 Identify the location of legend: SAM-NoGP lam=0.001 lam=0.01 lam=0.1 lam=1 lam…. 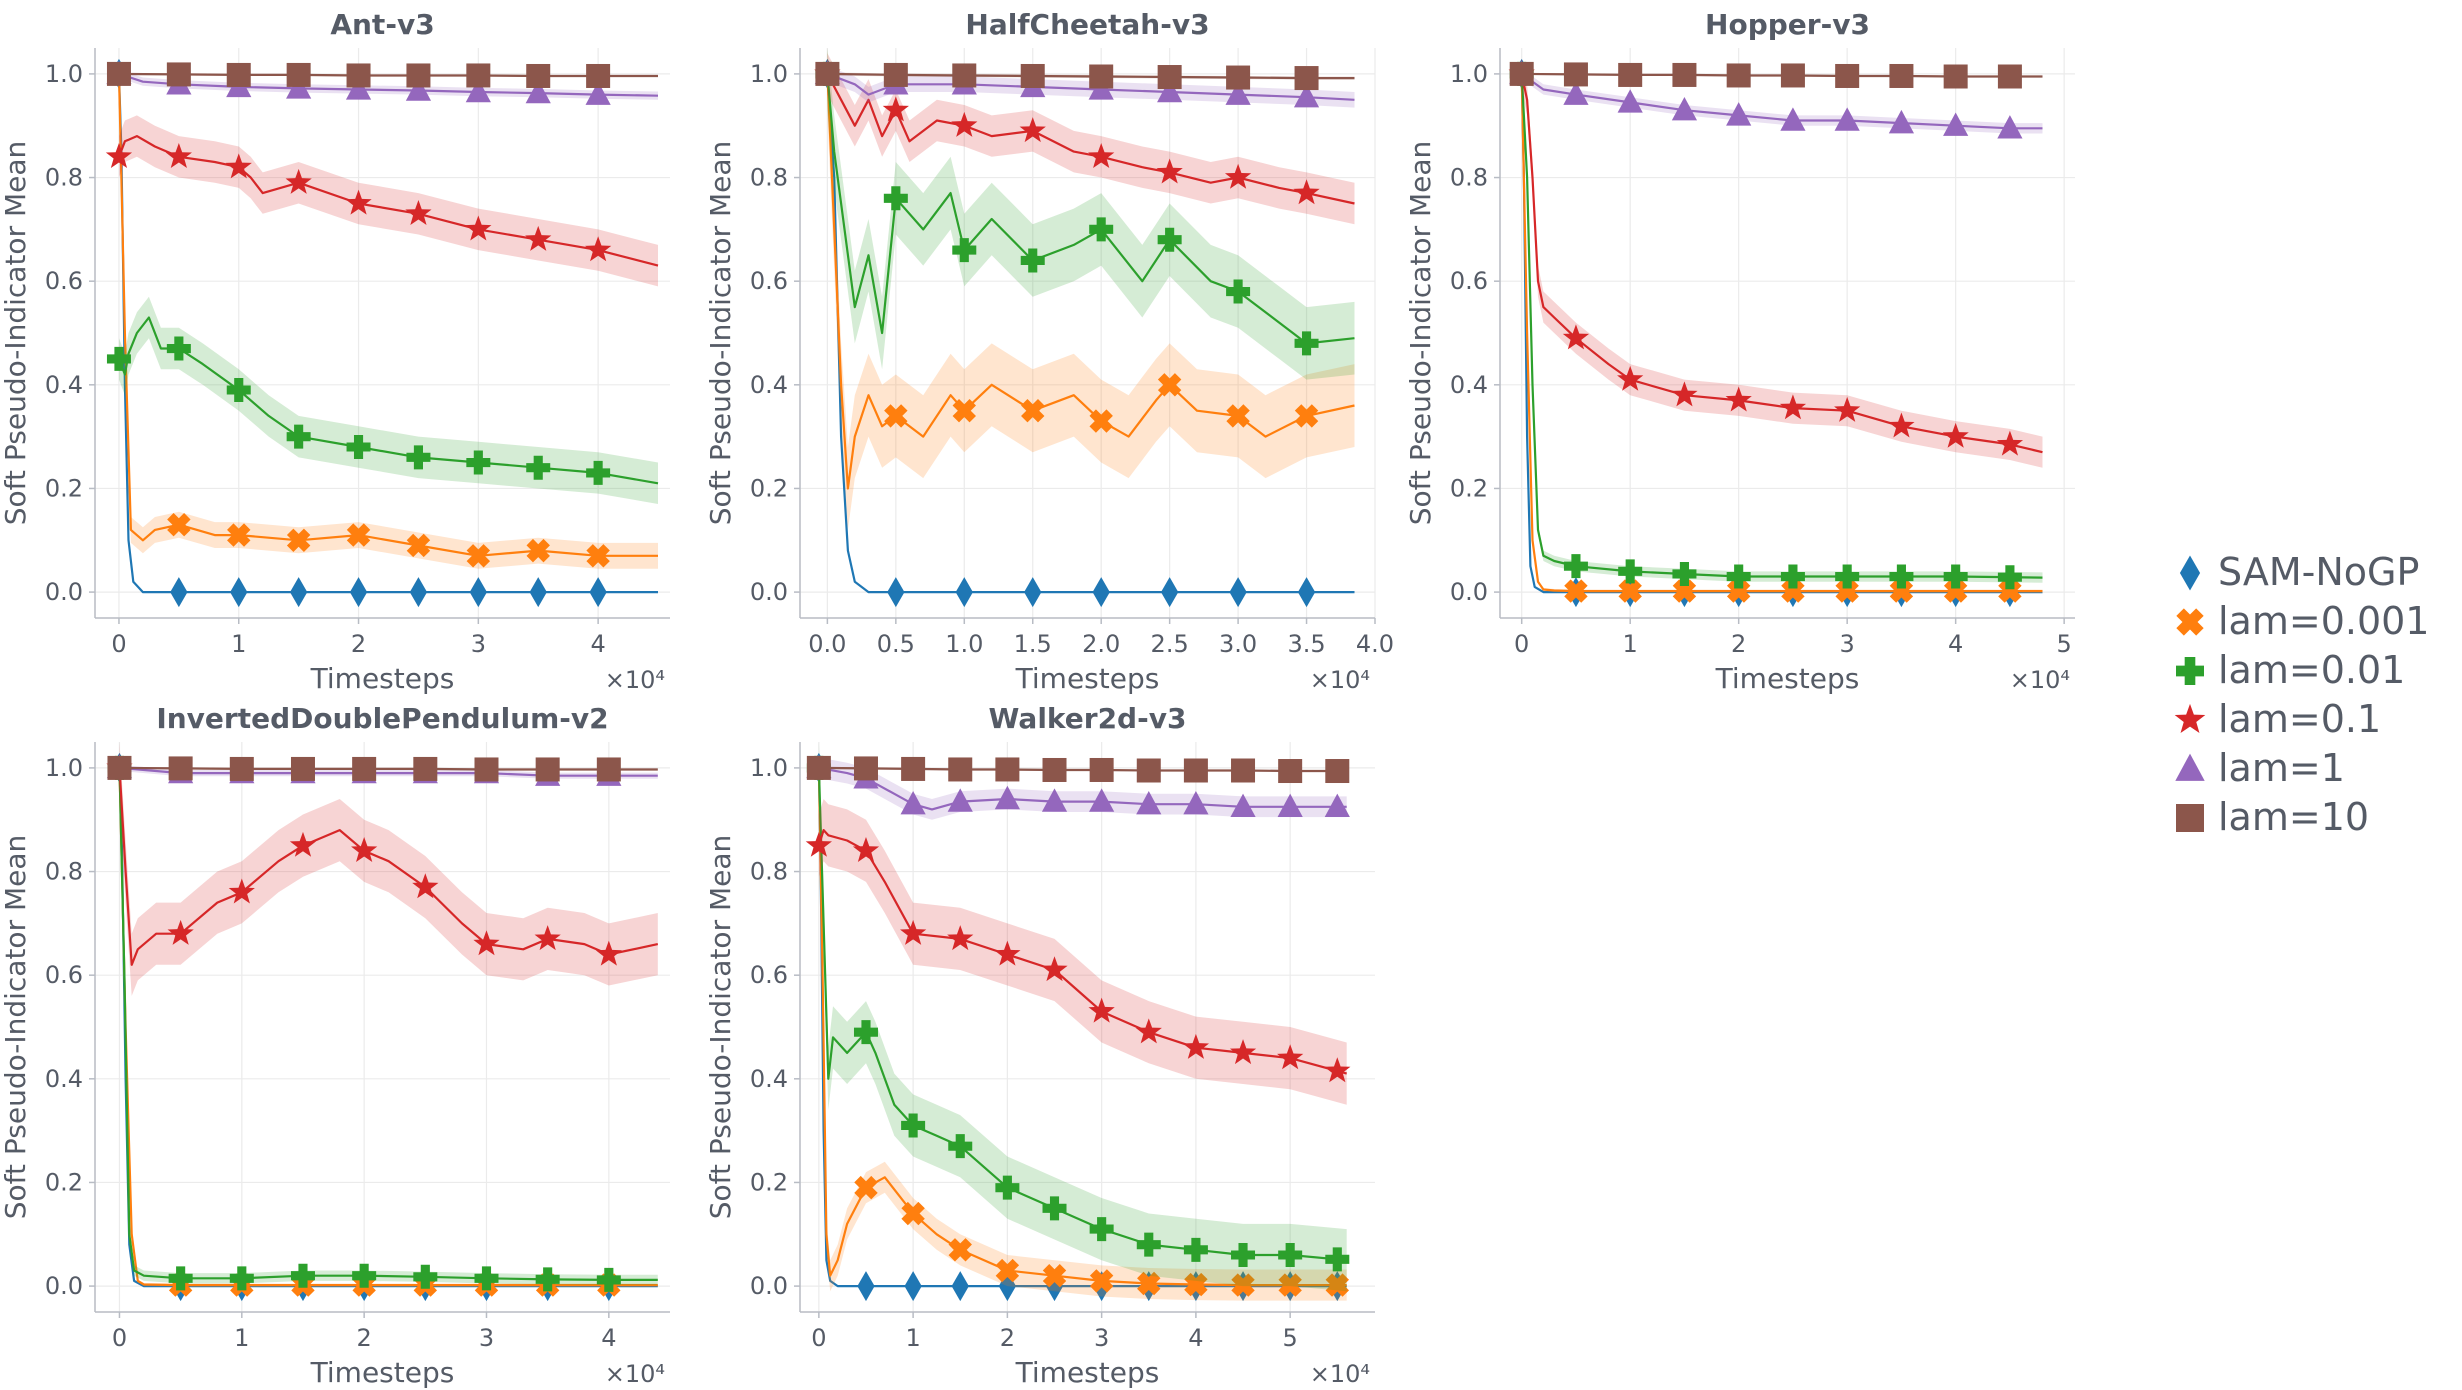
(2302, 694).